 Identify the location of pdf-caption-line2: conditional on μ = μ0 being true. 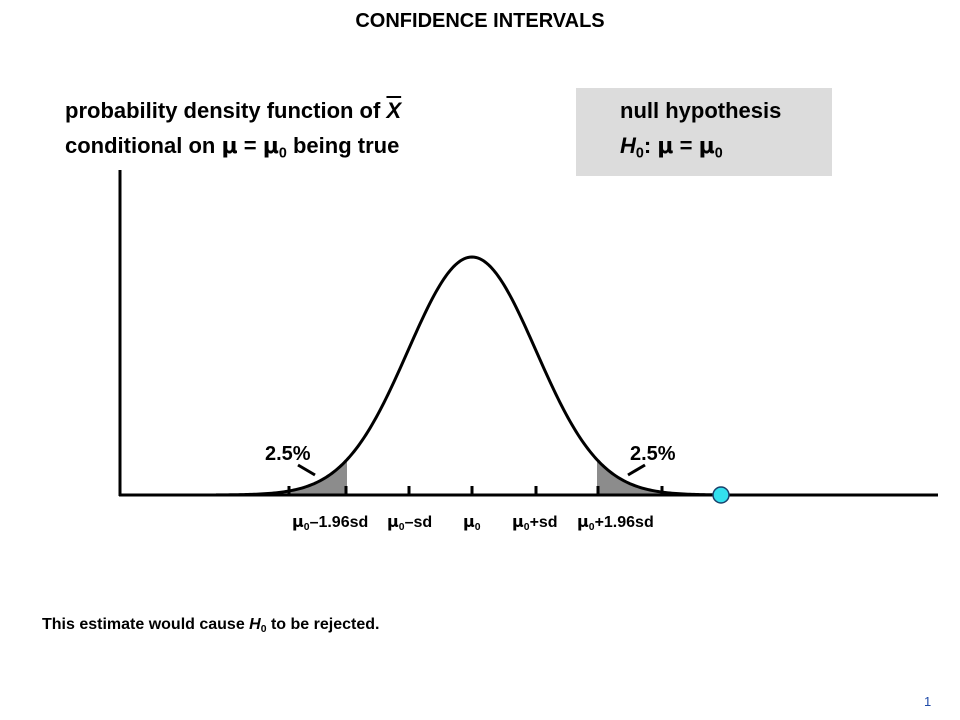
(232, 147).